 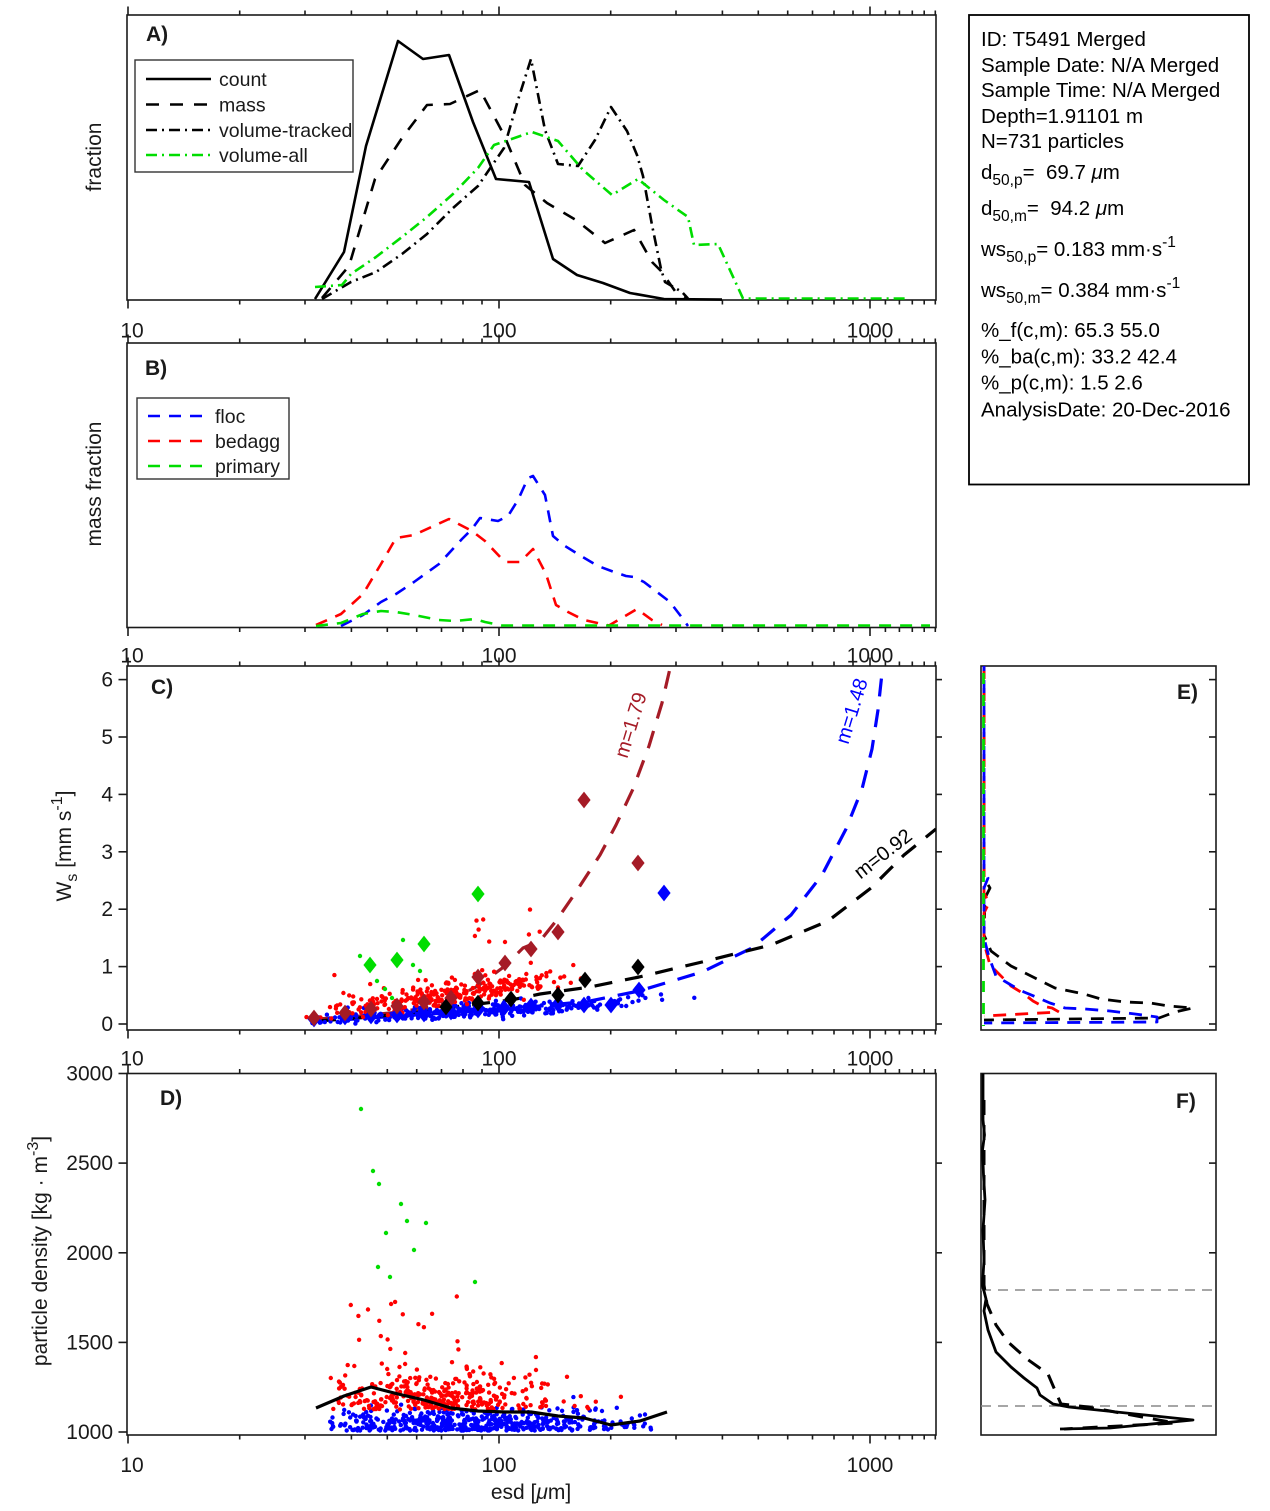 I want to click on svg-text: Depth=1.91101 m, so click(x=1062, y=116).